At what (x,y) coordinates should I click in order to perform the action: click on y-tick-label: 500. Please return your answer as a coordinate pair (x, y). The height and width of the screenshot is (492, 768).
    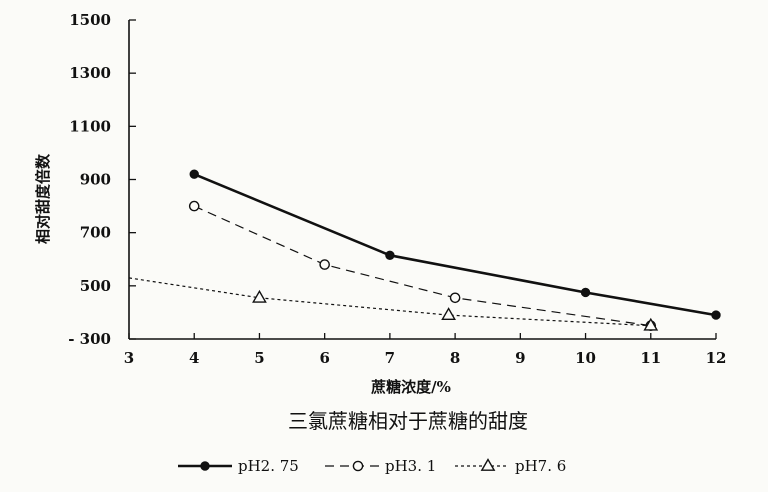
    Looking at the image, I should click on (95, 286).